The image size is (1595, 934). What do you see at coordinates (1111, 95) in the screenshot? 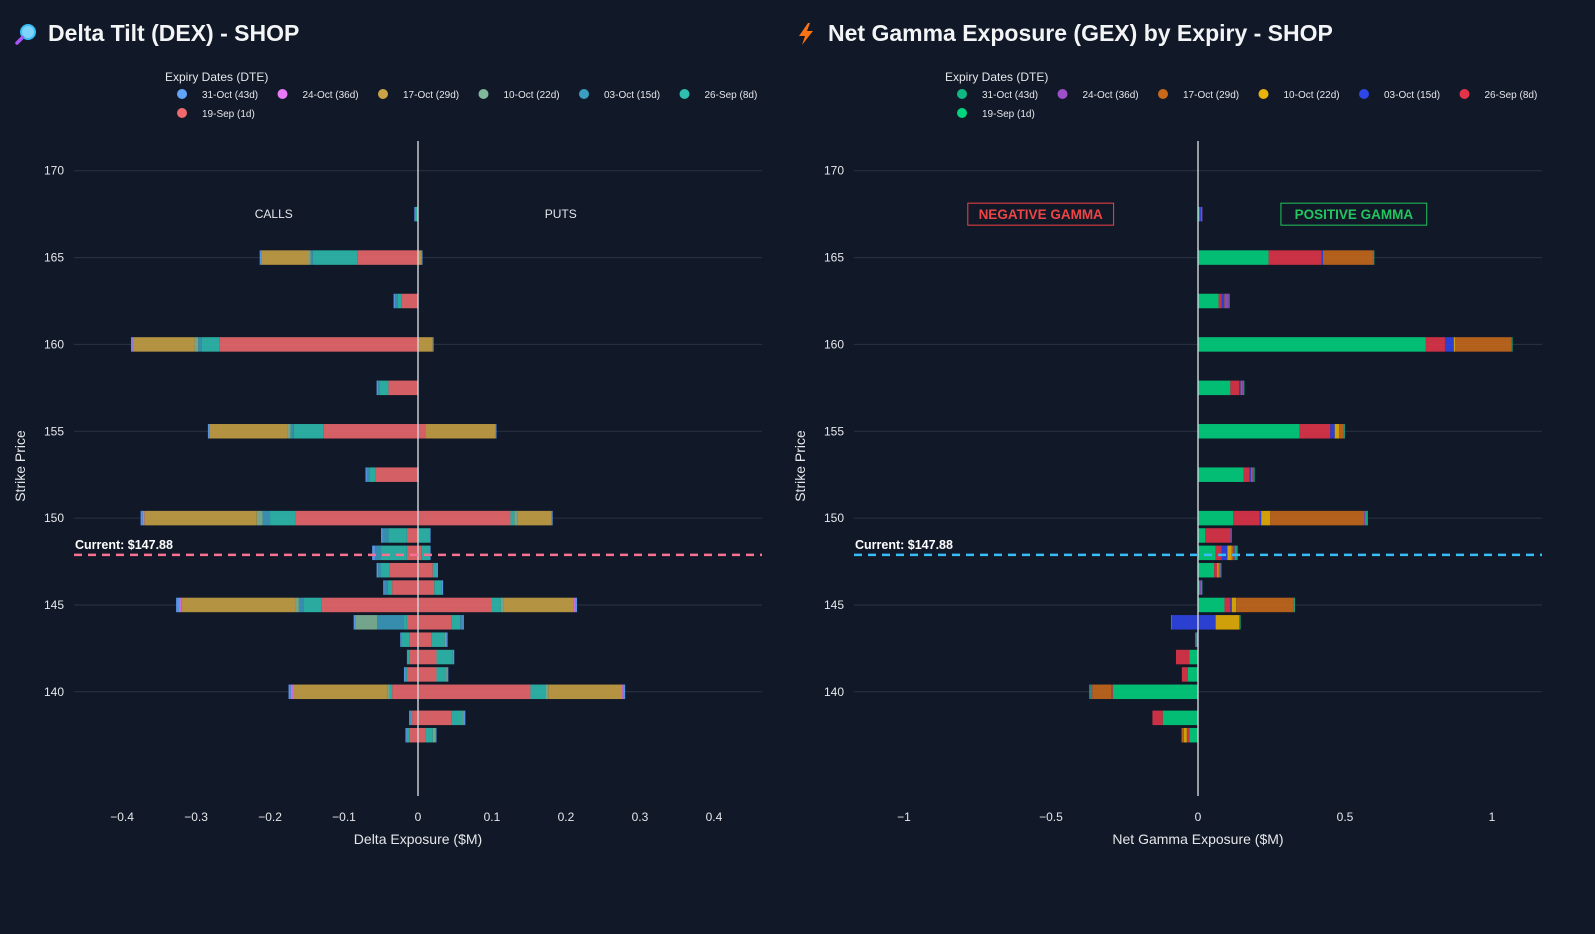
I see `legend-label: 24-Oct (36d)` at bounding box center [1111, 95].